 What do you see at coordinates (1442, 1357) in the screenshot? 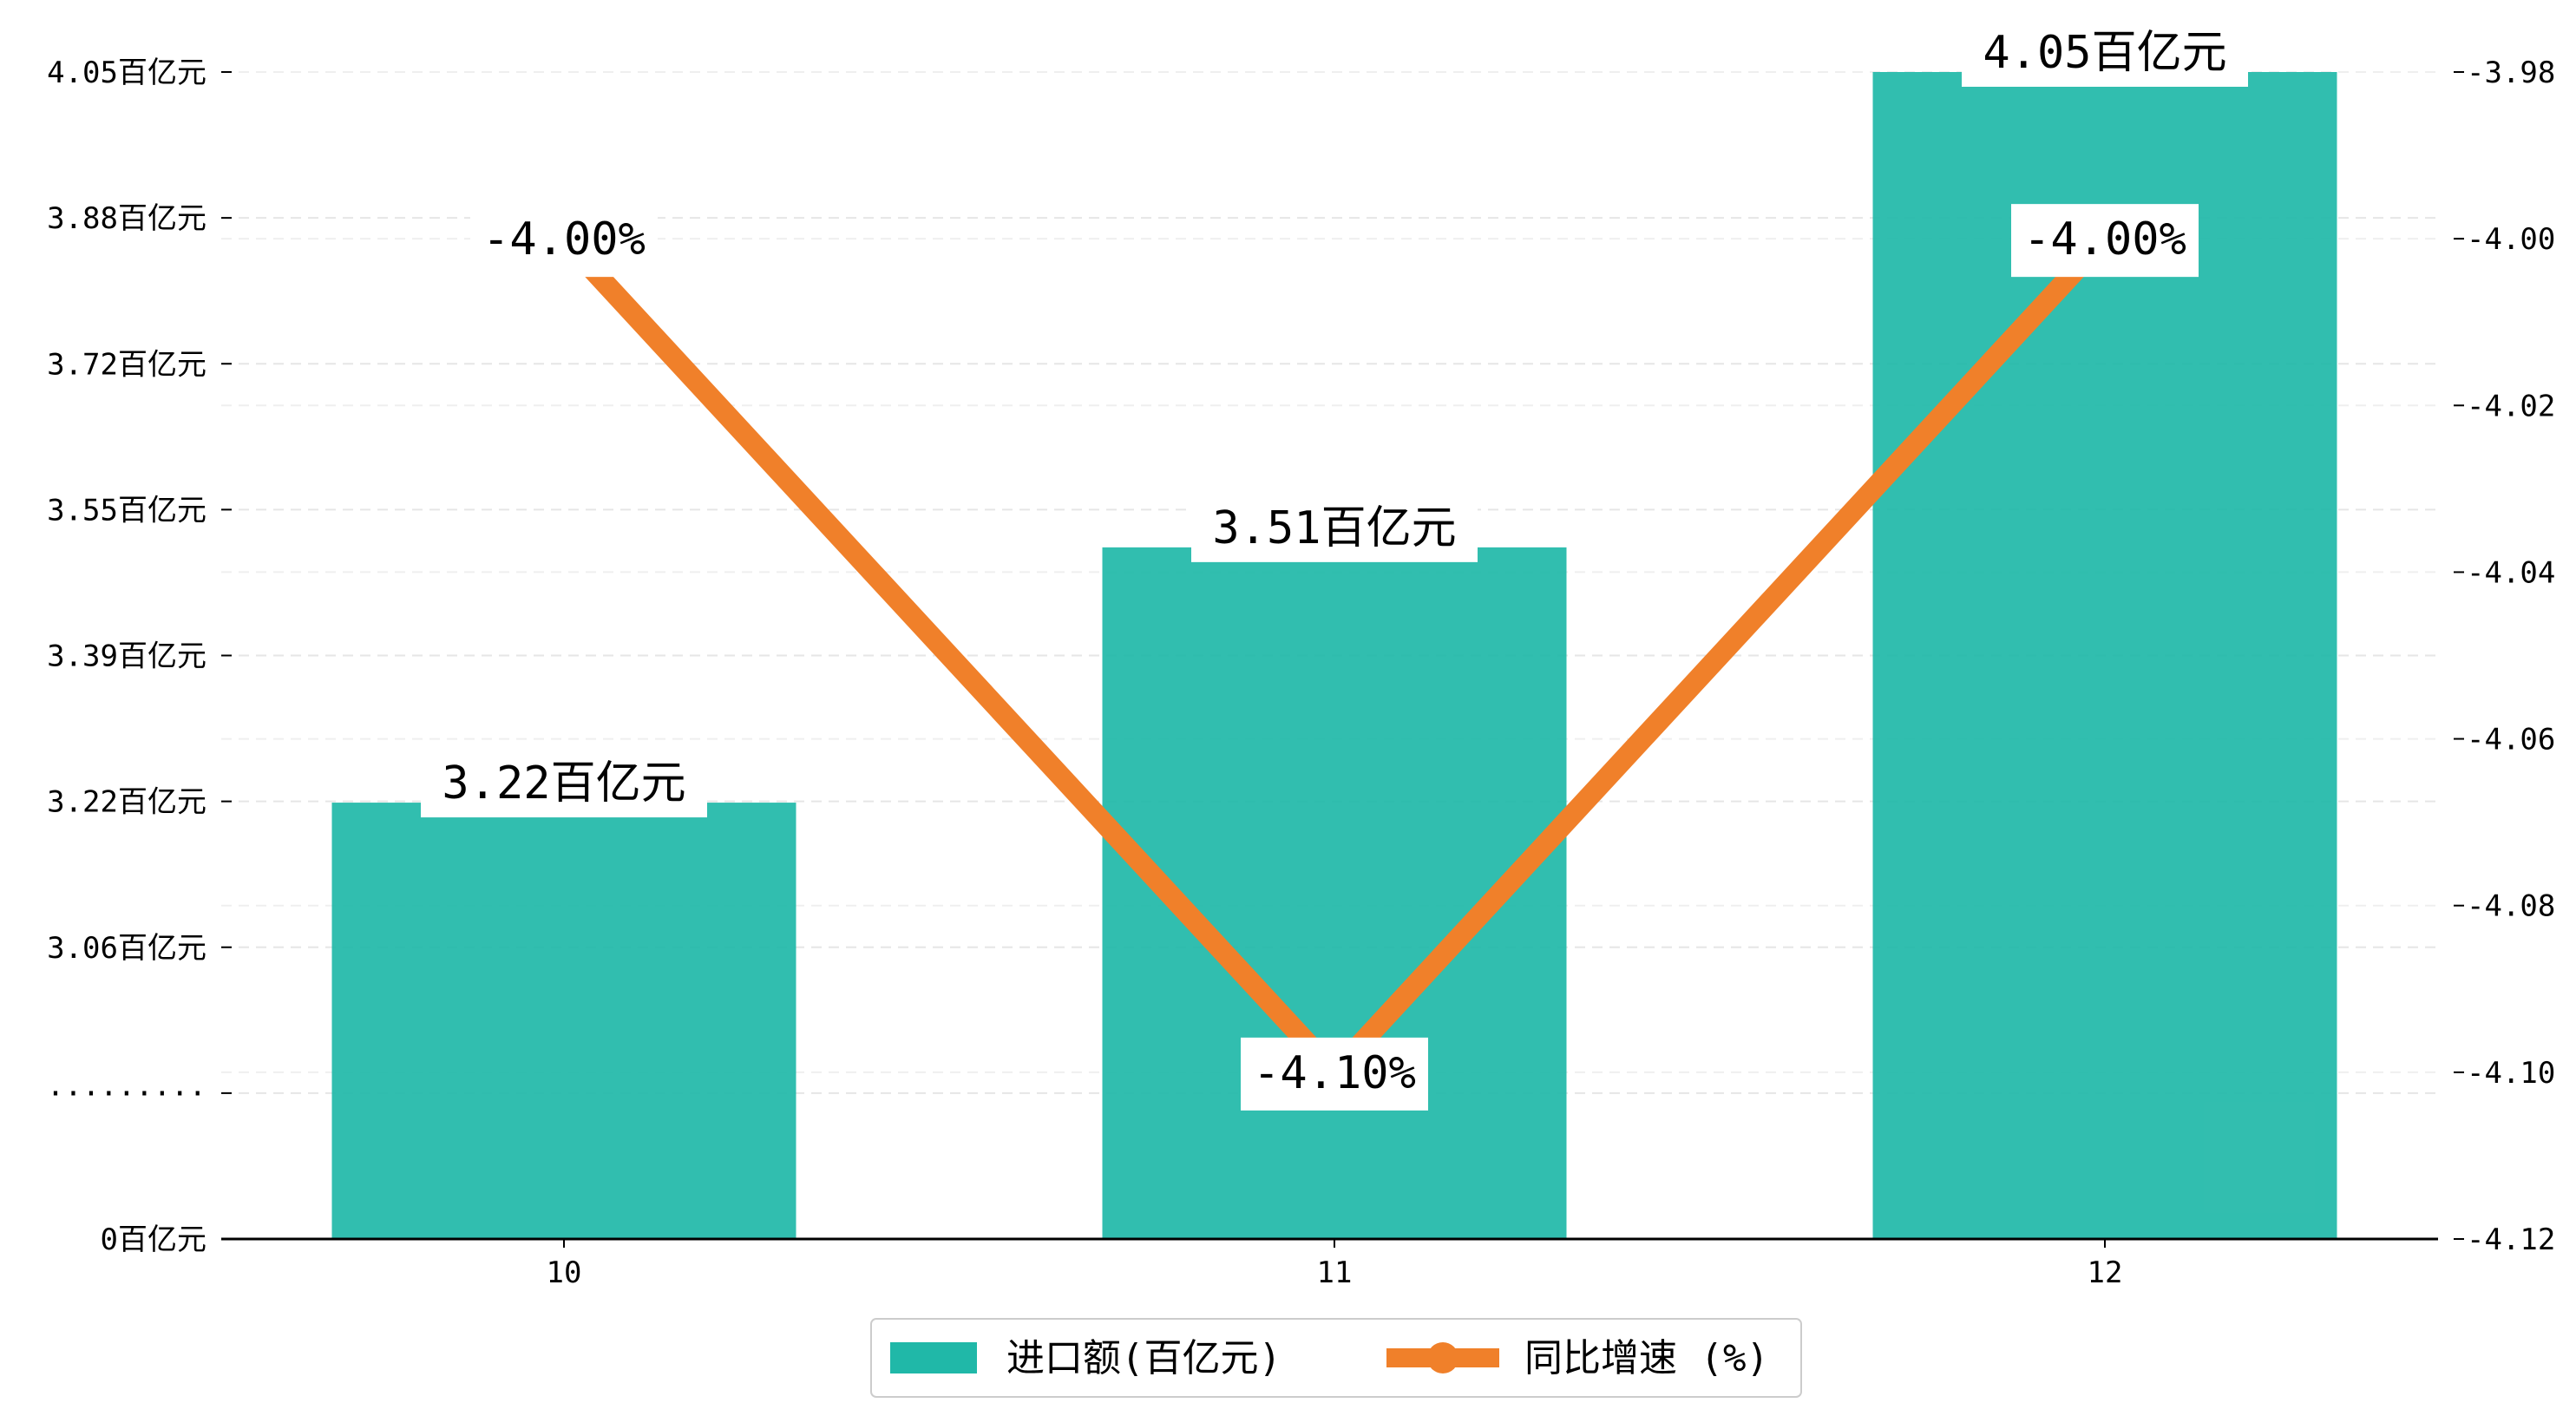
I see `legend-swatch-marker` at bounding box center [1442, 1357].